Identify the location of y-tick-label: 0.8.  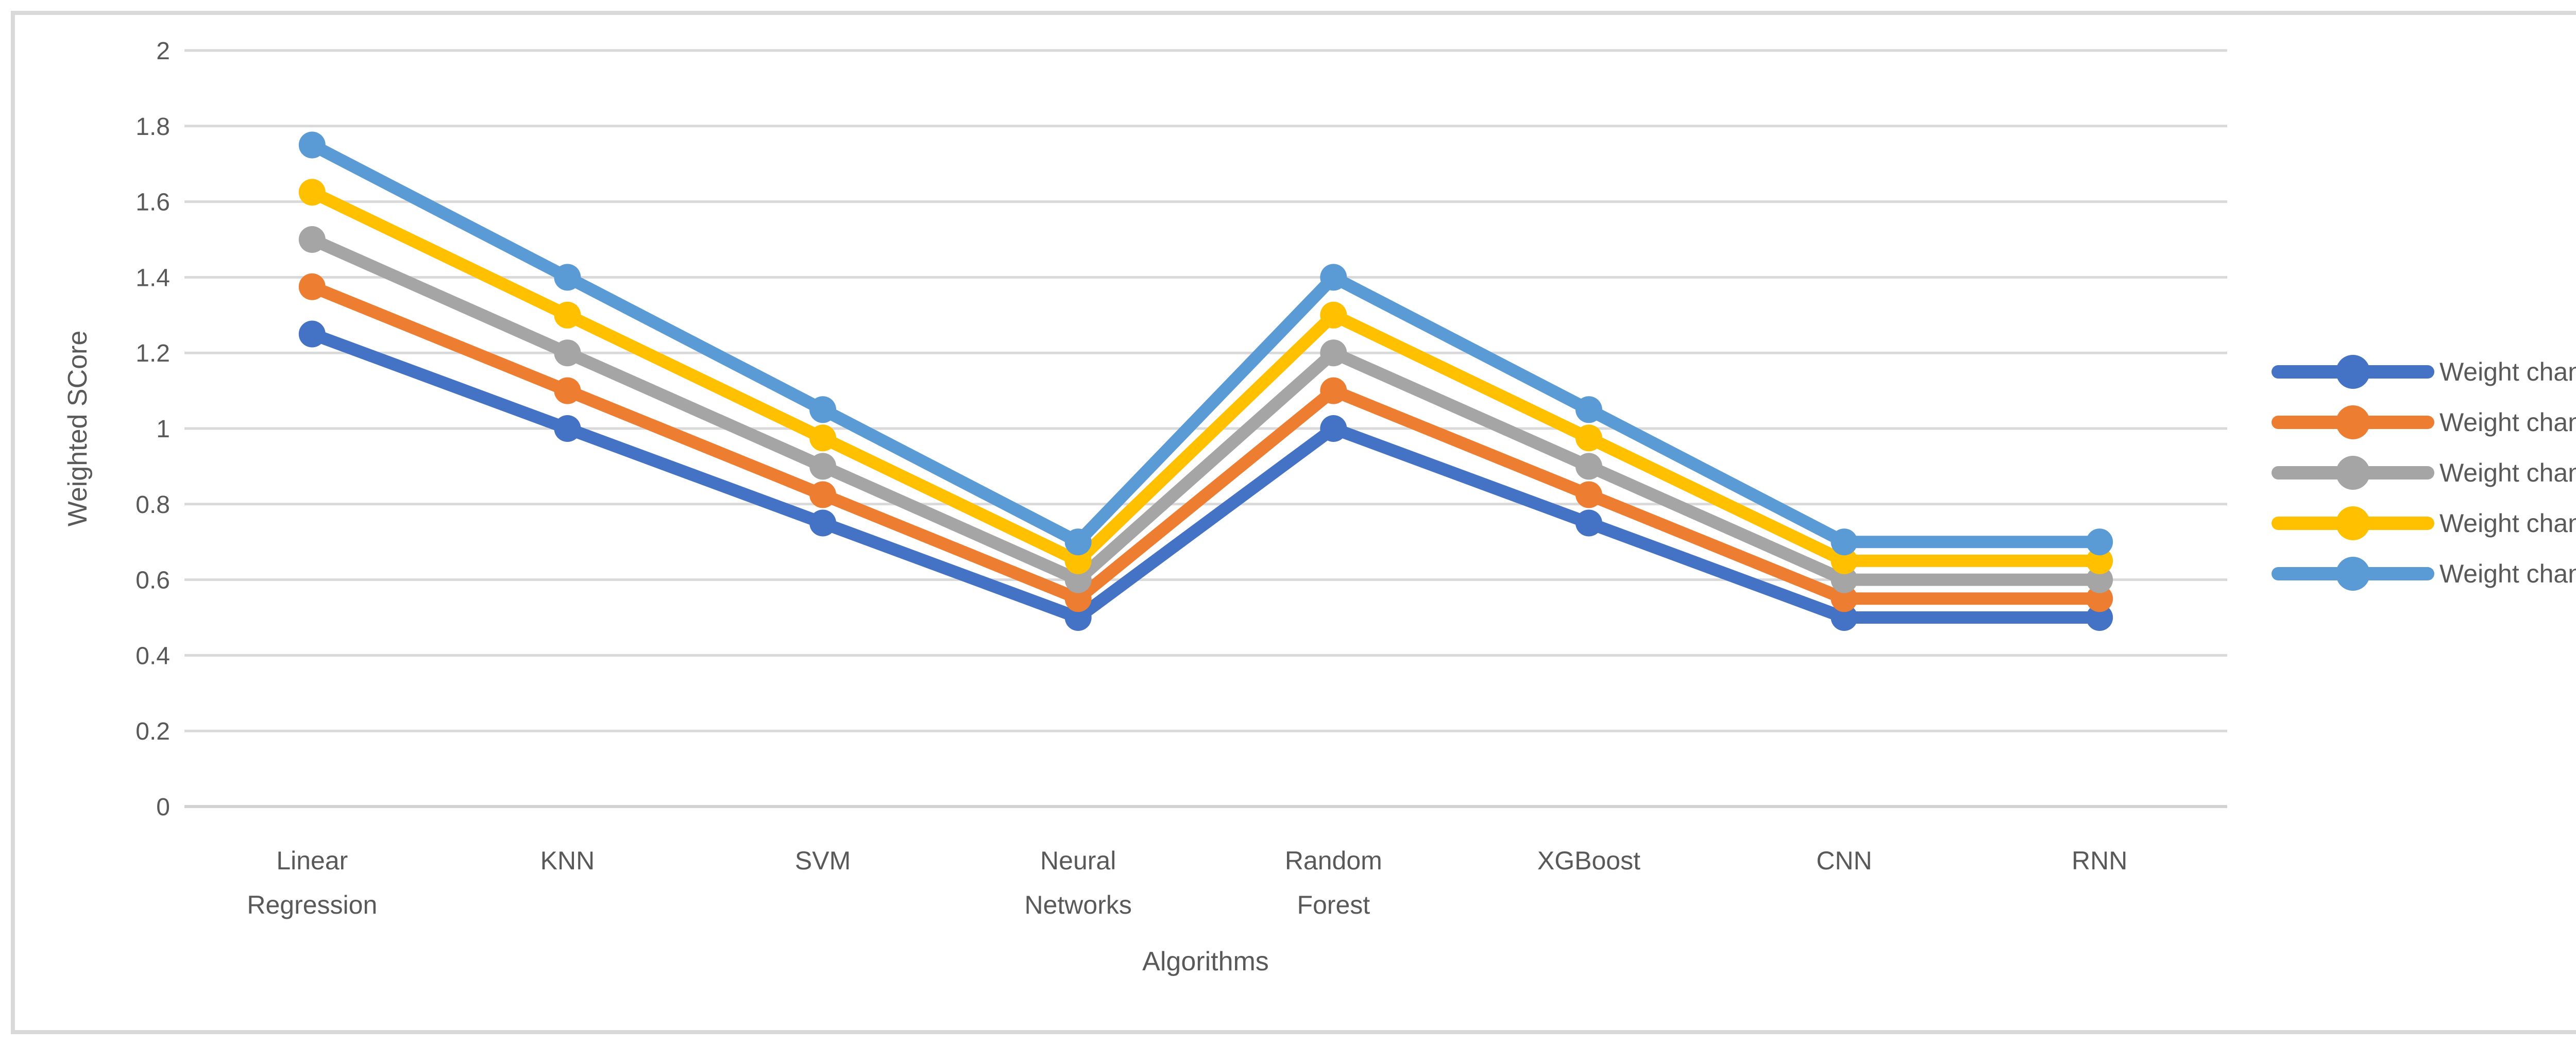
(152, 505).